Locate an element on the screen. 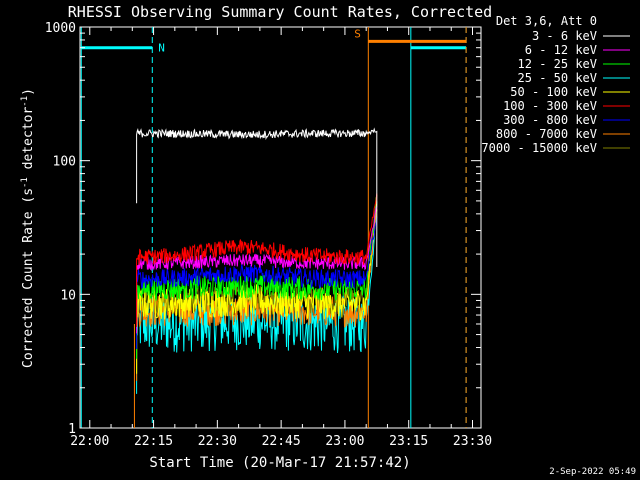 Image resolution: width=640 pixels, height=480 pixels. x-tick-label: 22:15 is located at coordinates (153, 441).